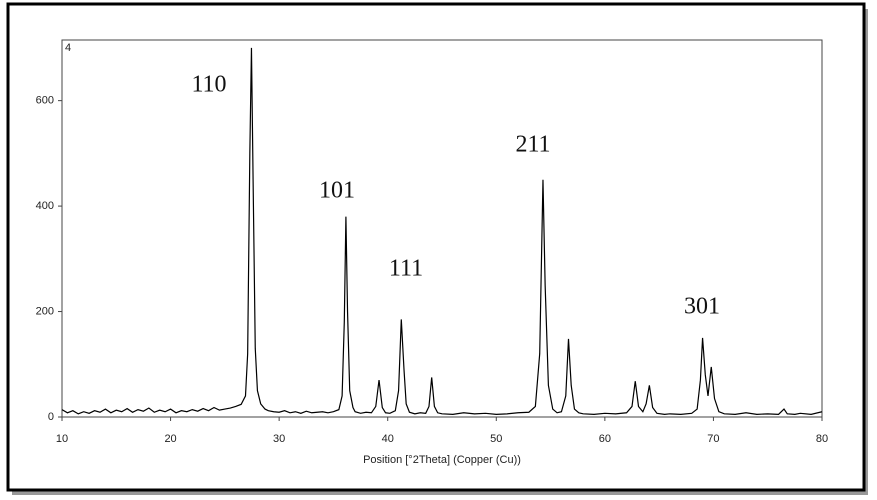  Describe the element at coordinates (45, 101) in the screenshot. I see `y-tick-label: 600` at that location.